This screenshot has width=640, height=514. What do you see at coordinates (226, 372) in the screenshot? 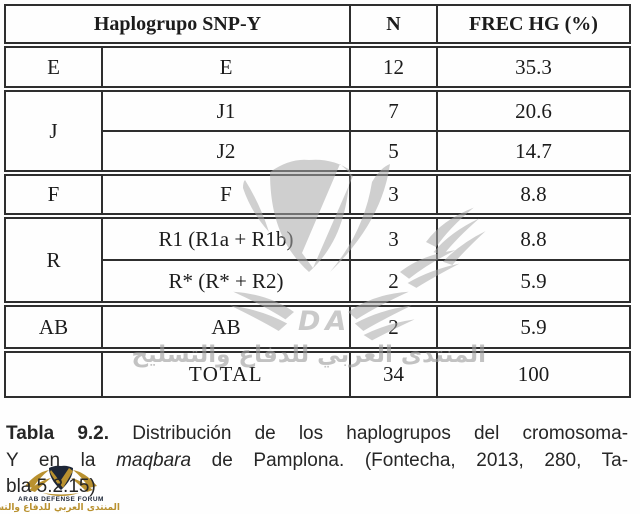
I see `total-label-cell: TOTAL` at bounding box center [226, 372].